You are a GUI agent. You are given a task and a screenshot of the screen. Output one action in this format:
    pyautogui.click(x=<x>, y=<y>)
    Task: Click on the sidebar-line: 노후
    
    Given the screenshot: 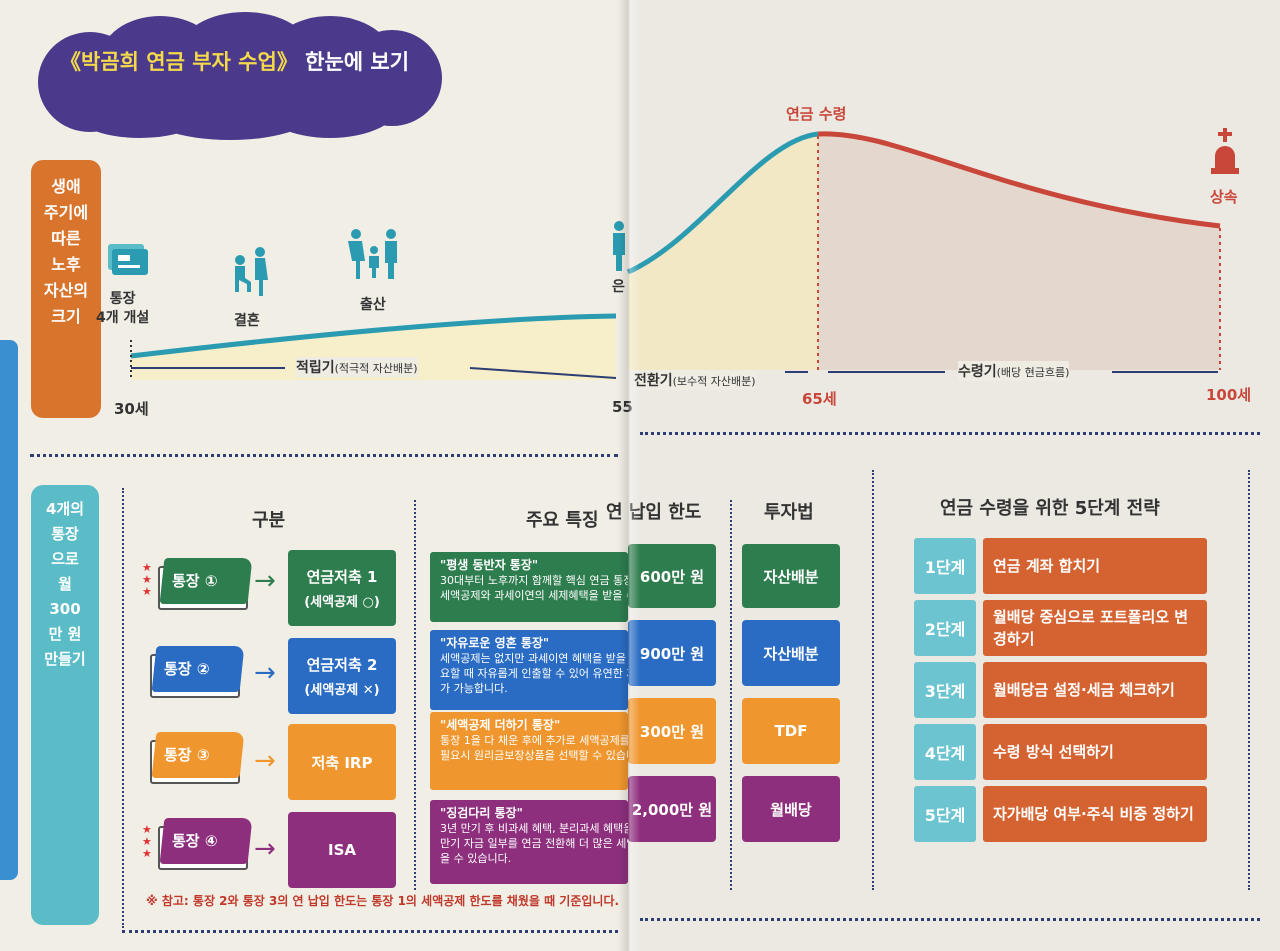 What is the action you would take?
    pyautogui.click(x=66, y=264)
    